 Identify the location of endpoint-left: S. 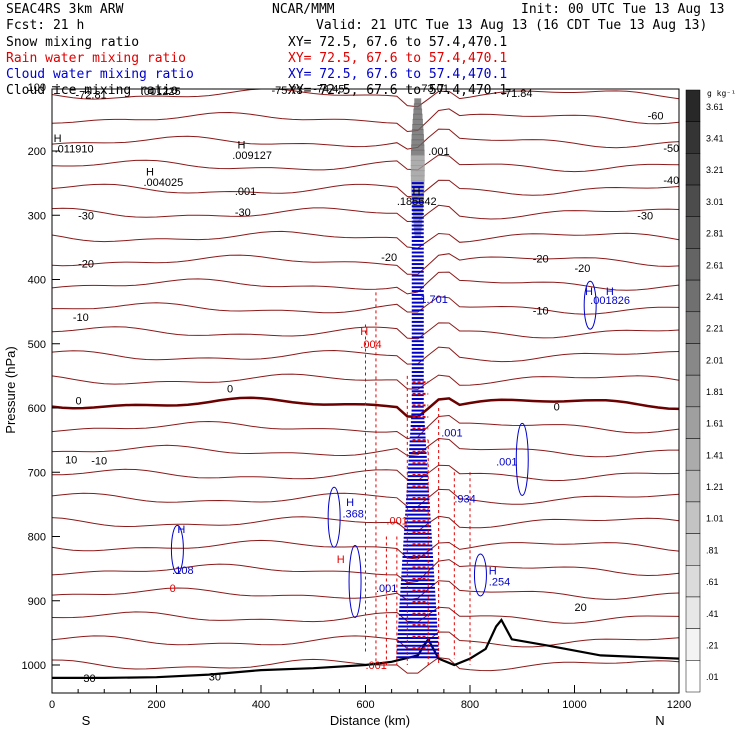
(86, 720).